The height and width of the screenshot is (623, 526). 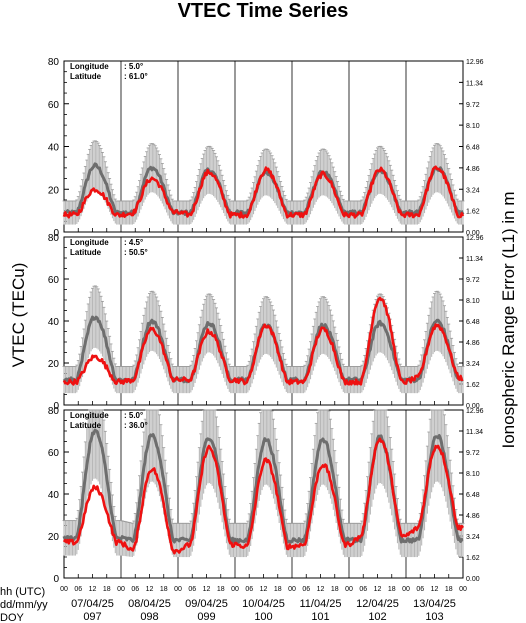 What do you see at coordinates (136, 425) in the screenshot?
I see `latitude-value: : 36.0°` at bounding box center [136, 425].